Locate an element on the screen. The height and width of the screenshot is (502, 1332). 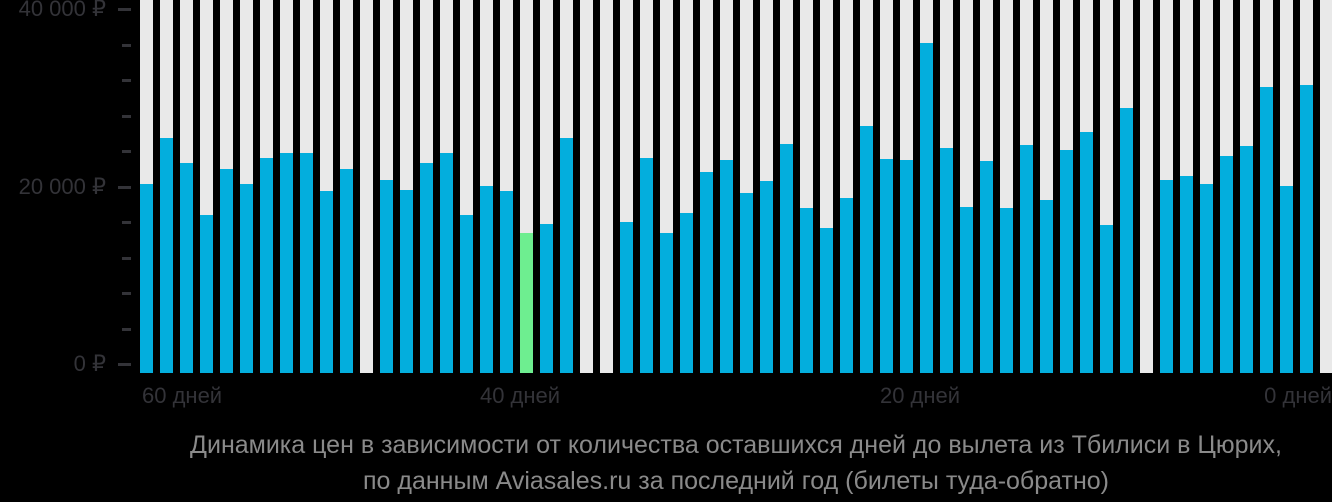
x-tick-label-20: 20 дней is located at coordinates (920, 395).